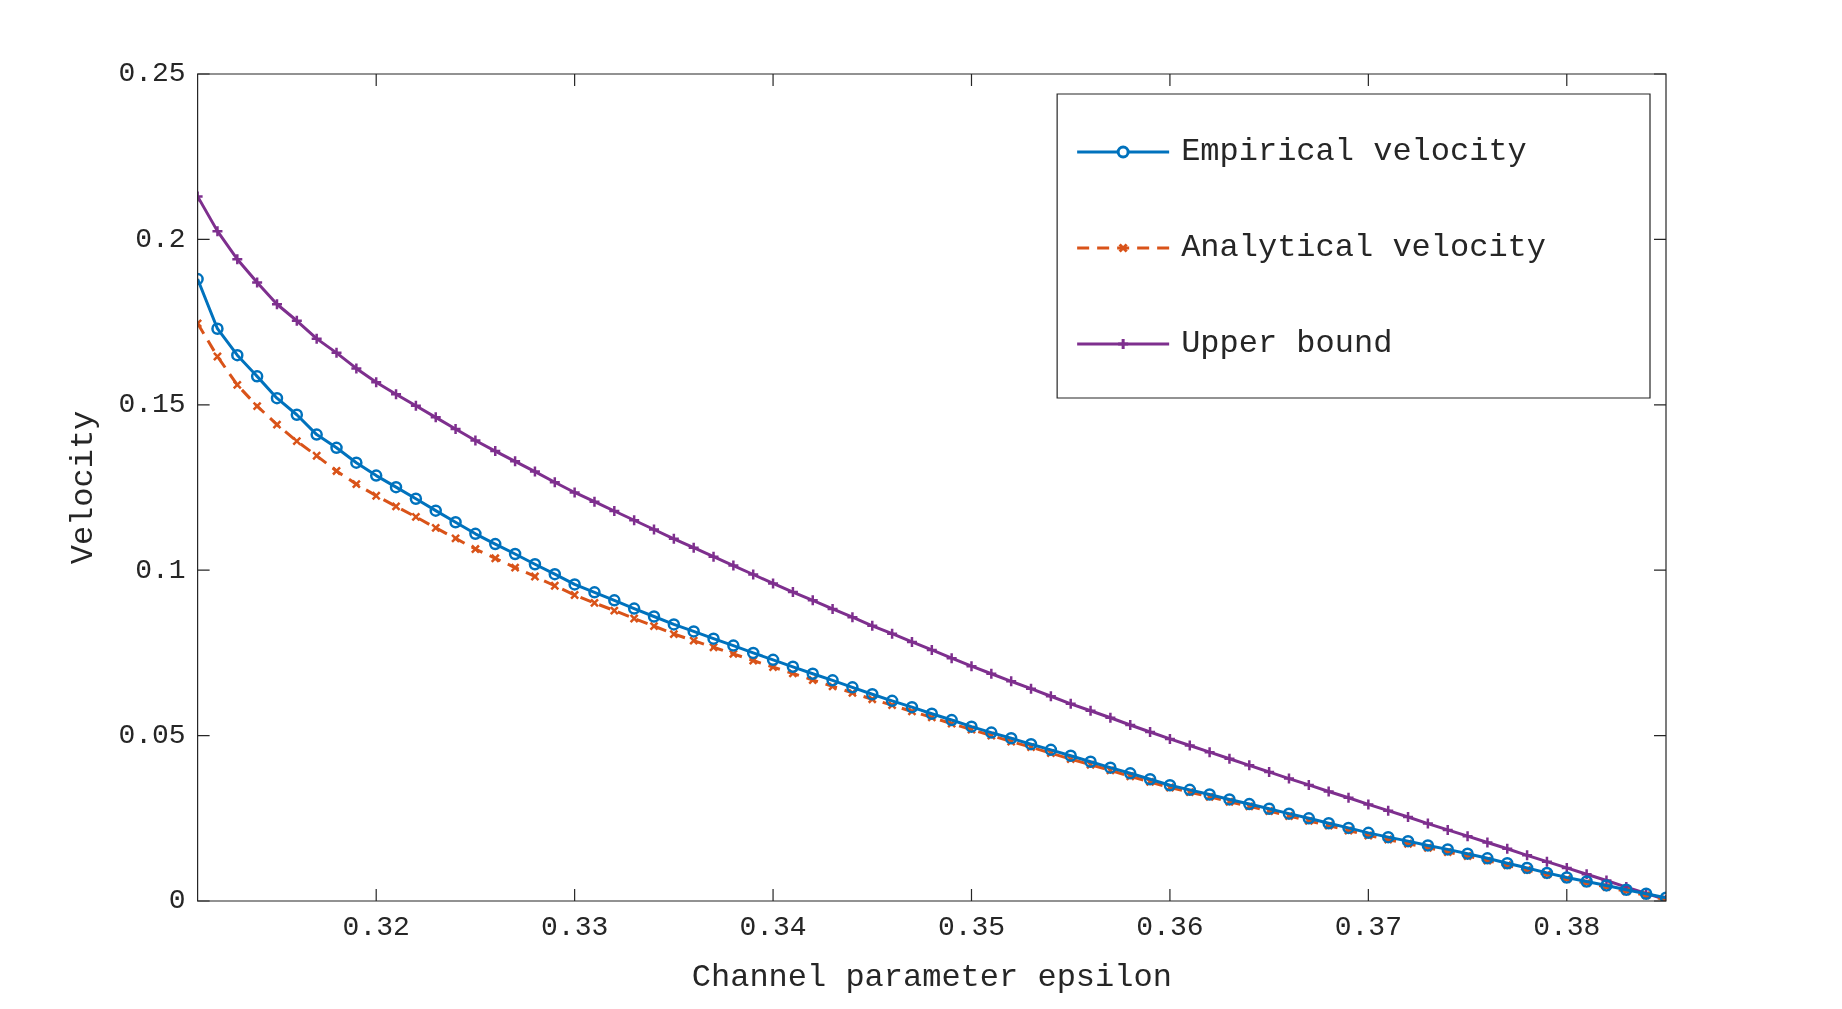 This screenshot has width=1842, height=1009. I want to click on y-tick-label: 0.05, so click(152, 736).